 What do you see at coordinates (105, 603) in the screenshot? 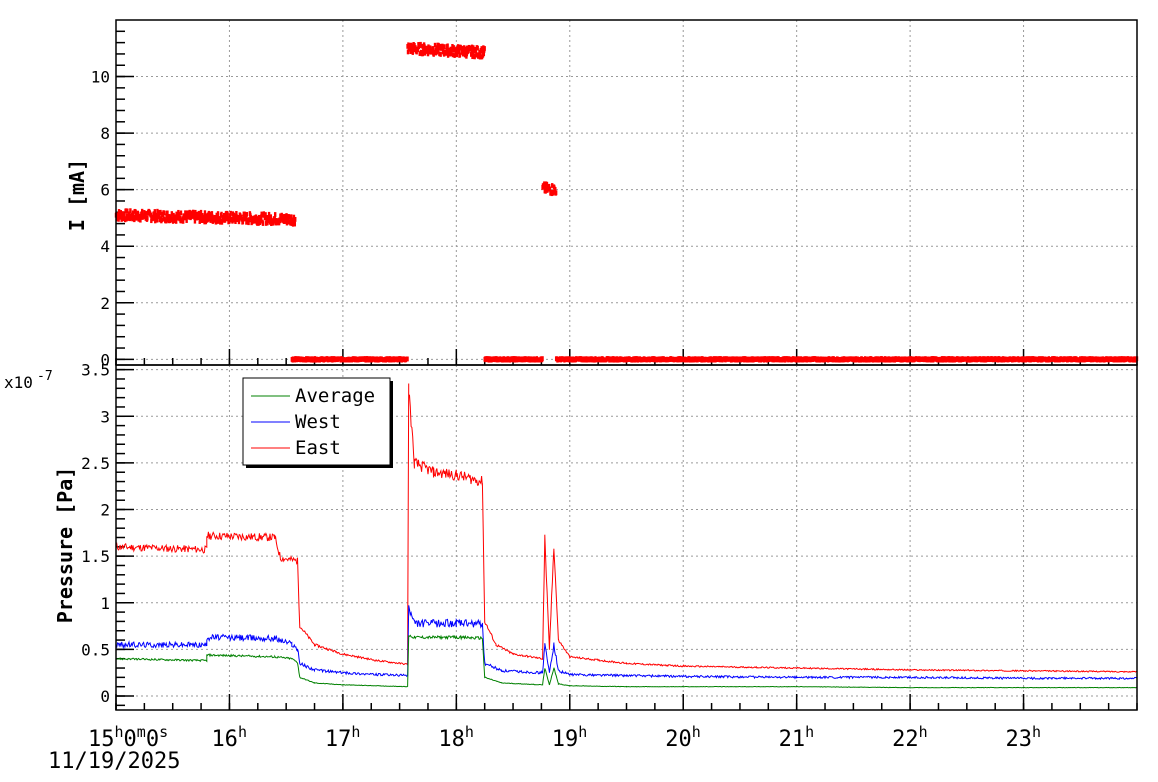
I see `pressure-tick-label: 1` at bounding box center [105, 603].